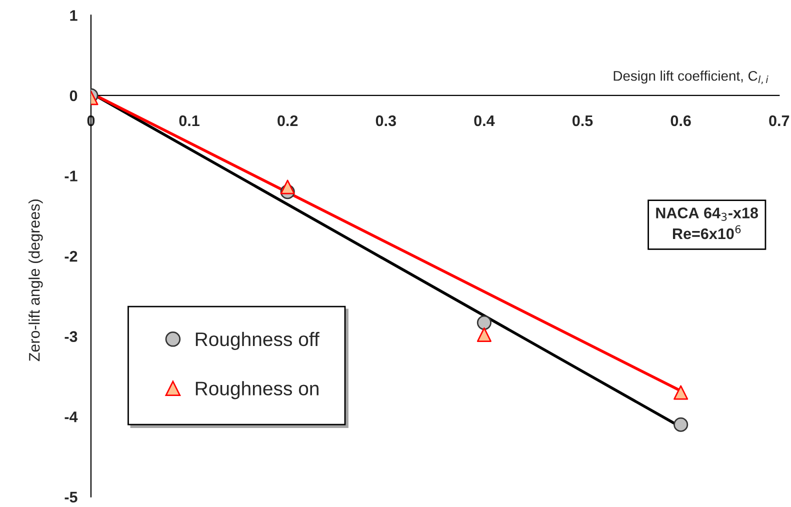 The height and width of the screenshot is (507, 791). Describe the element at coordinates (691, 77) in the screenshot. I see `x-axis-title: Design lift coefficient, C$_{l,i}$` at that location.